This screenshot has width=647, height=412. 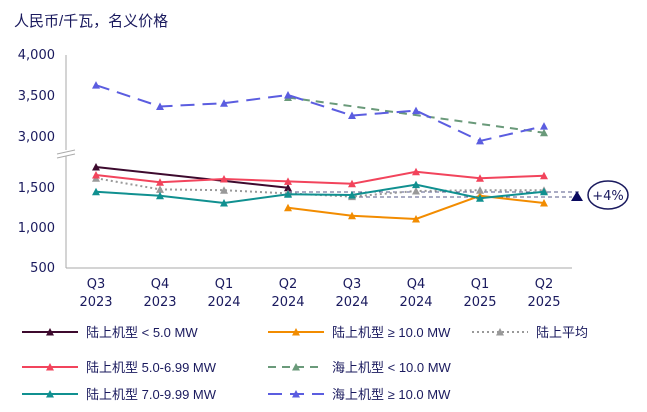 I want to click on y-tick-label: 500, so click(x=42, y=268).